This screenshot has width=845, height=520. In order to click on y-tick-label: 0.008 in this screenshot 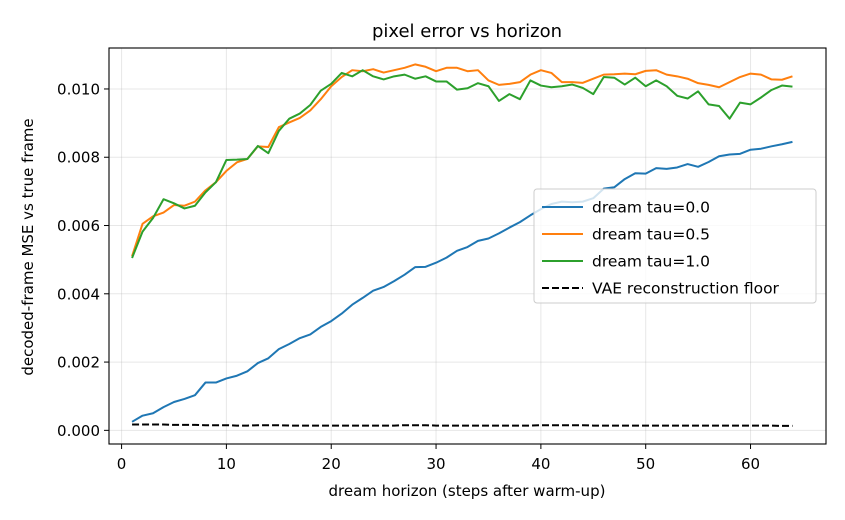, I will do `click(78, 158)`.